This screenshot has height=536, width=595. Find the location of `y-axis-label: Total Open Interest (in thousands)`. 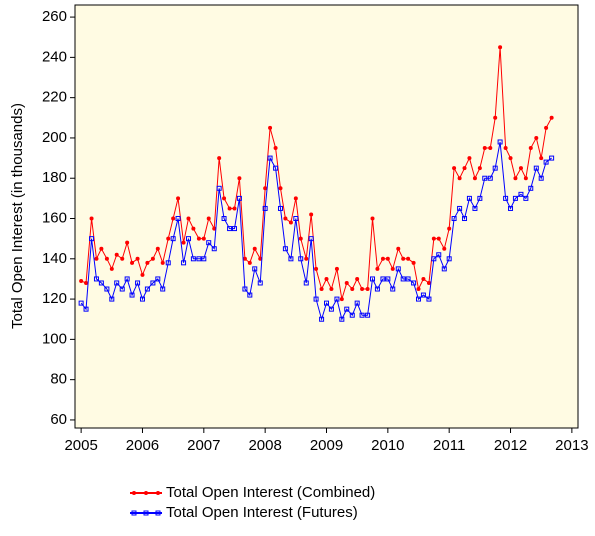

y-axis-label: Total Open Interest (in thousands) is located at coordinates (17, 216).